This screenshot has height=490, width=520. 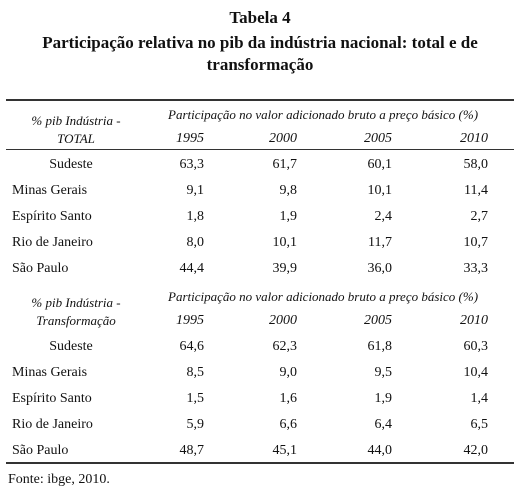 What do you see at coordinates (195, 190) in the screenshot?
I see `cell-value: 9,1` at bounding box center [195, 190].